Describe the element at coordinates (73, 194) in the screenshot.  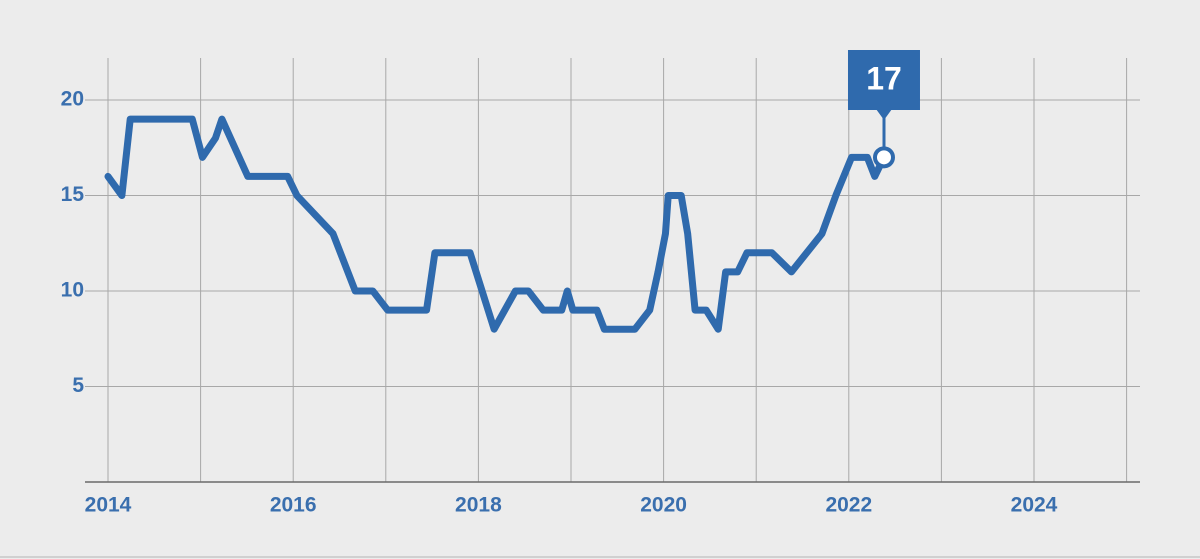
I see `y-tick-label: 15` at that location.